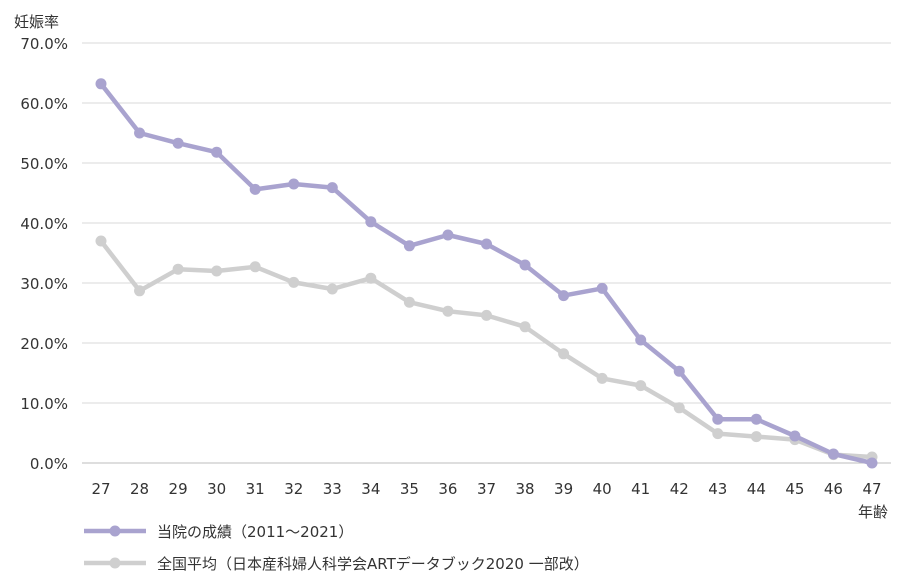 This screenshot has height=584, width=900. I want to click on x-tick-label: 43, so click(717, 489).